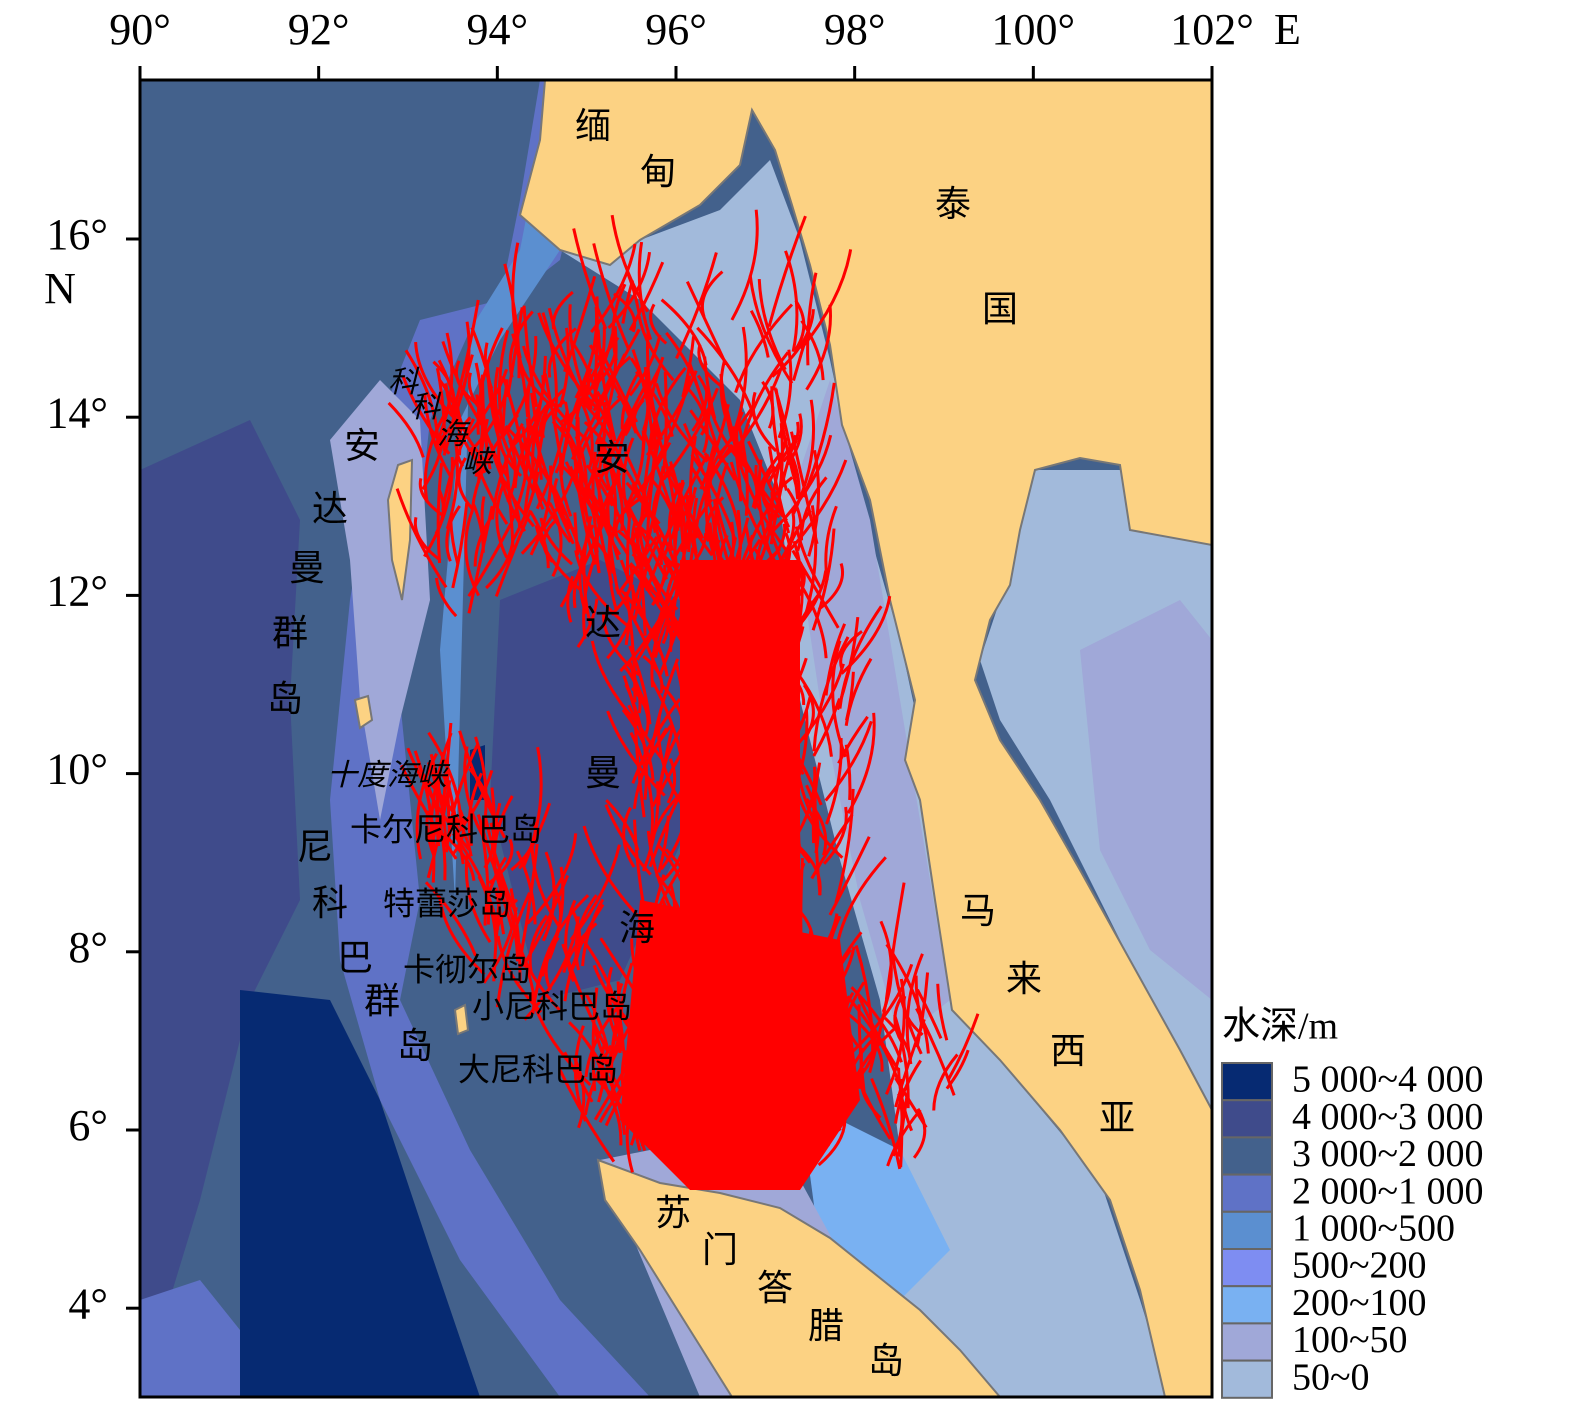  Describe the element at coordinates (740, 1045) in the screenshot. I see `track-core` at that location.